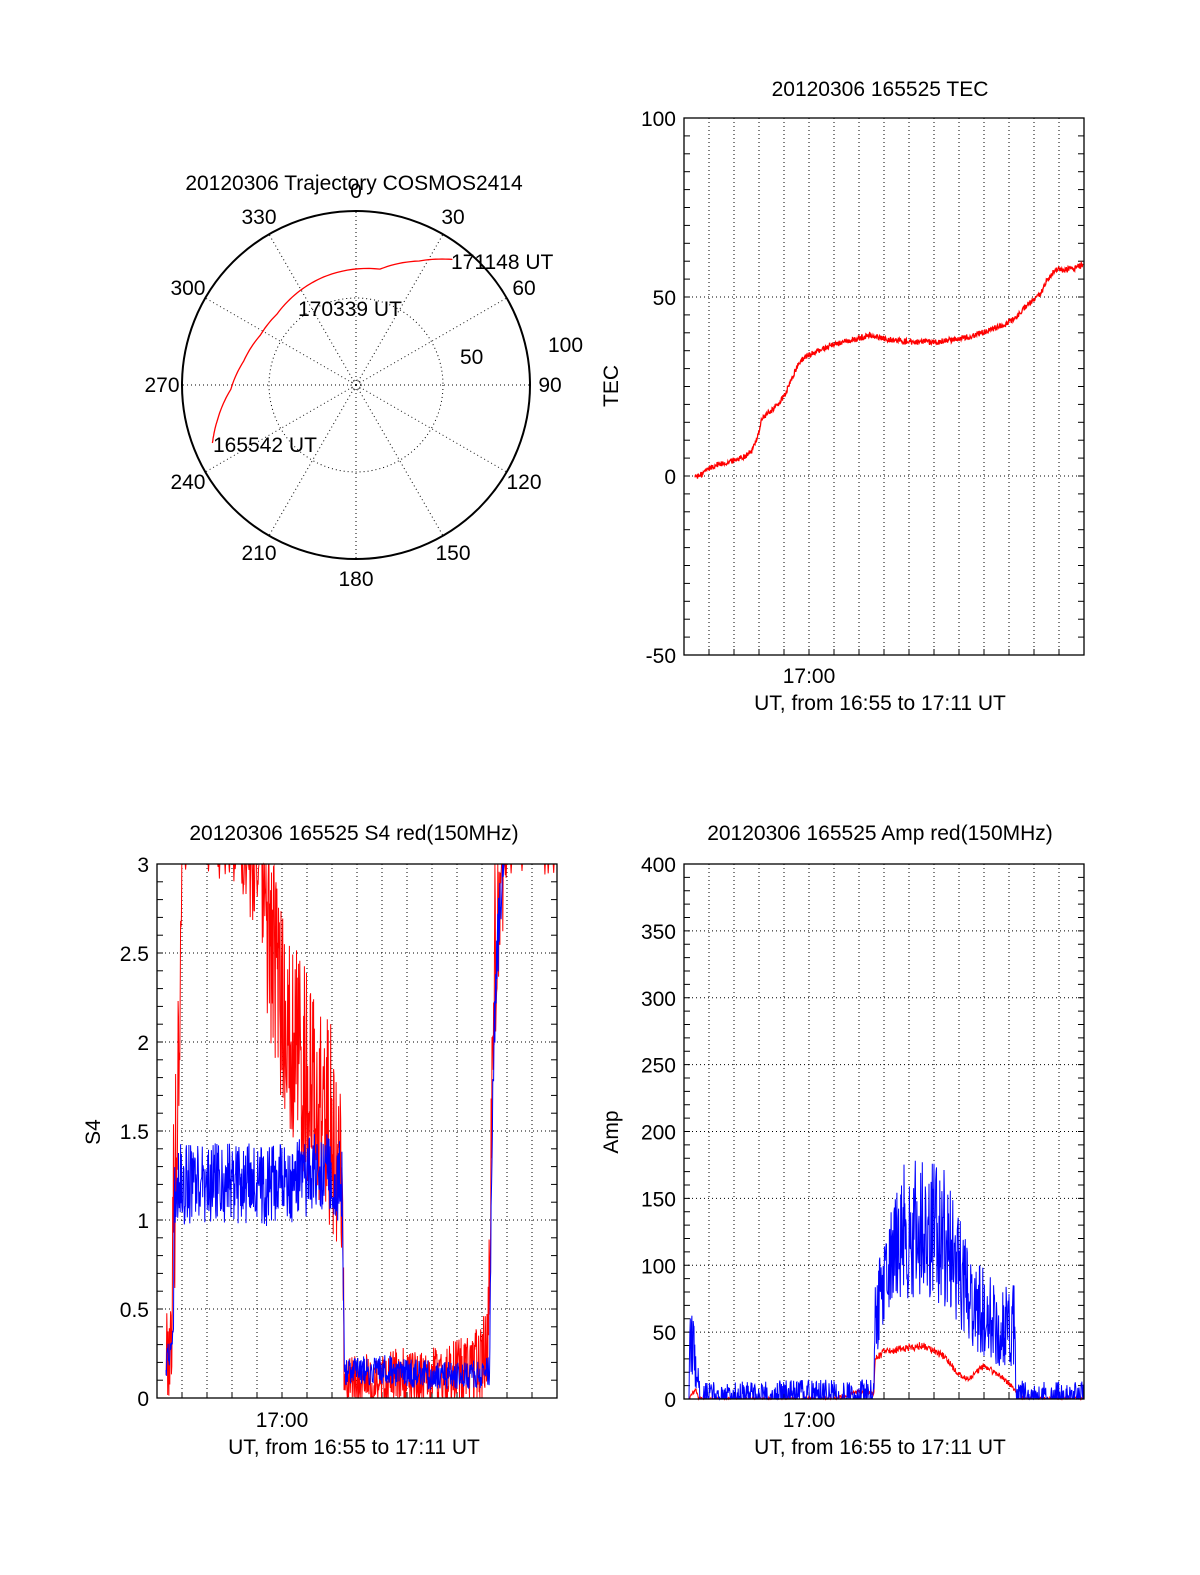 This screenshot has height=1575, width=1200. Describe the element at coordinates (658, 865) in the screenshot. I see `amp-y-tick-label: 400` at that location.